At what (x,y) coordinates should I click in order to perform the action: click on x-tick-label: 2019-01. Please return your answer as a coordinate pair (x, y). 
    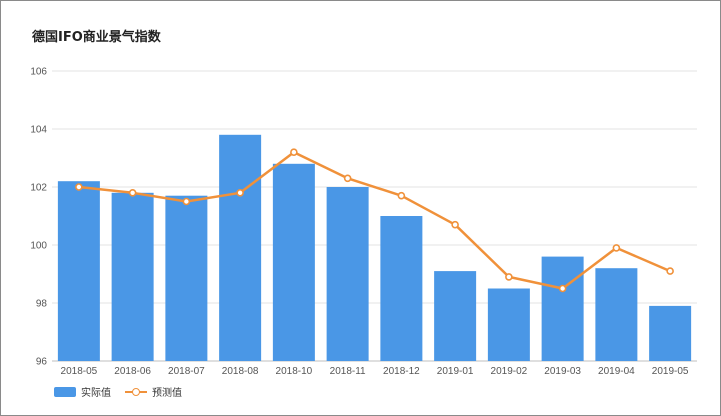
    Looking at the image, I should click on (455, 371).